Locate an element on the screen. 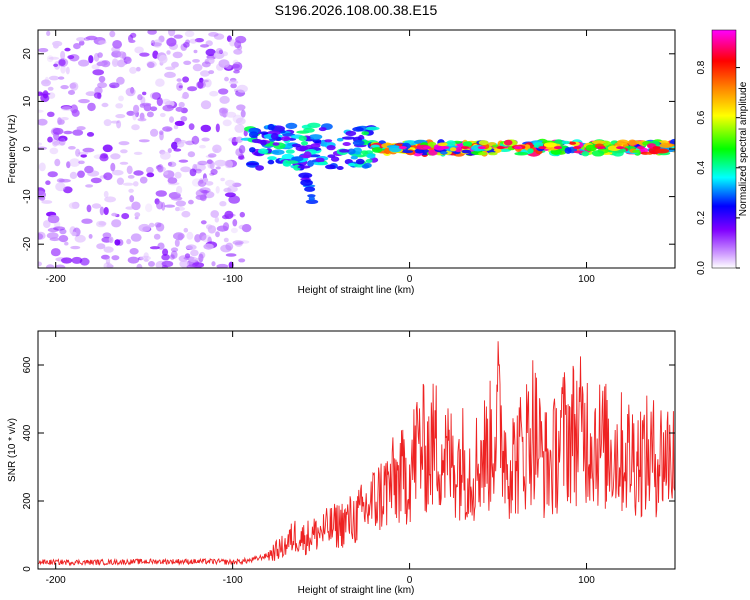 Image resolution: width=750 pixels, height=600 pixels. spectrogram-peak is located at coordinates (481, 148).